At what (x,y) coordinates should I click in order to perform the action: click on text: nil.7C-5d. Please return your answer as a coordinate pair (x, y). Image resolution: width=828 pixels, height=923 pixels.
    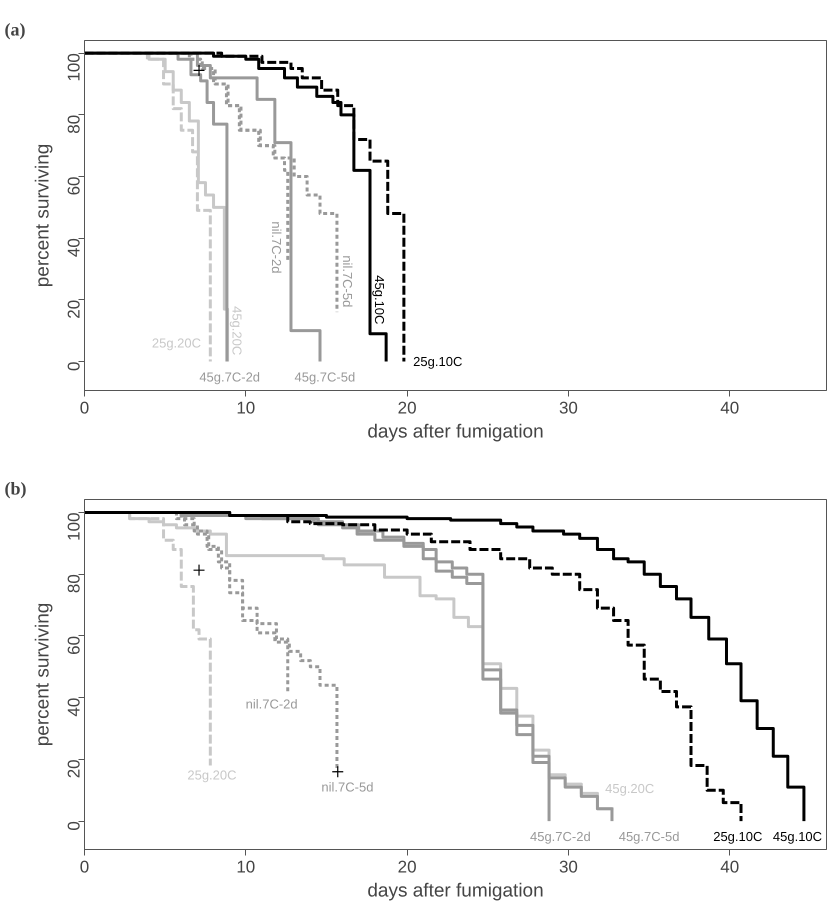
    Looking at the image, I should click on (347, 281).